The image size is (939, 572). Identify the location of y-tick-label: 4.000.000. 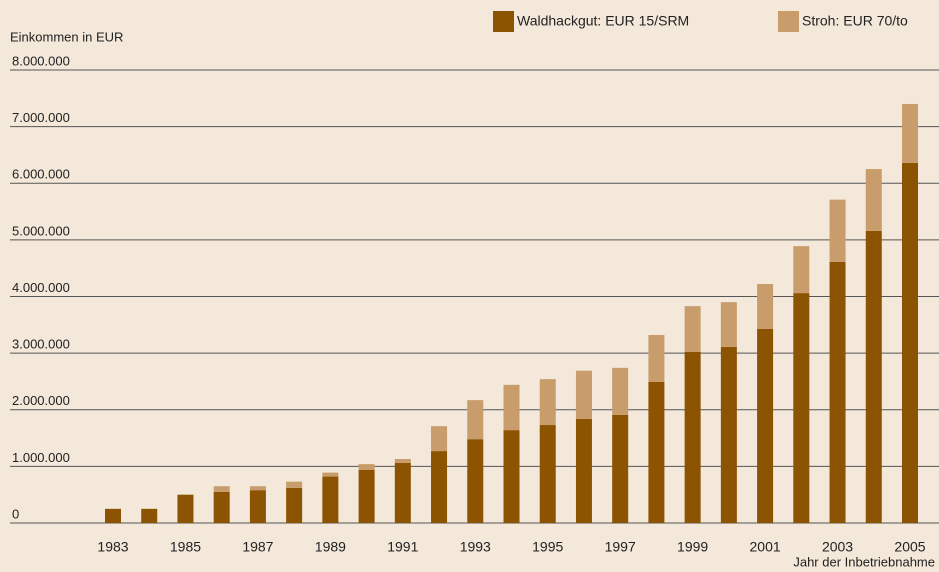
(41, 287).